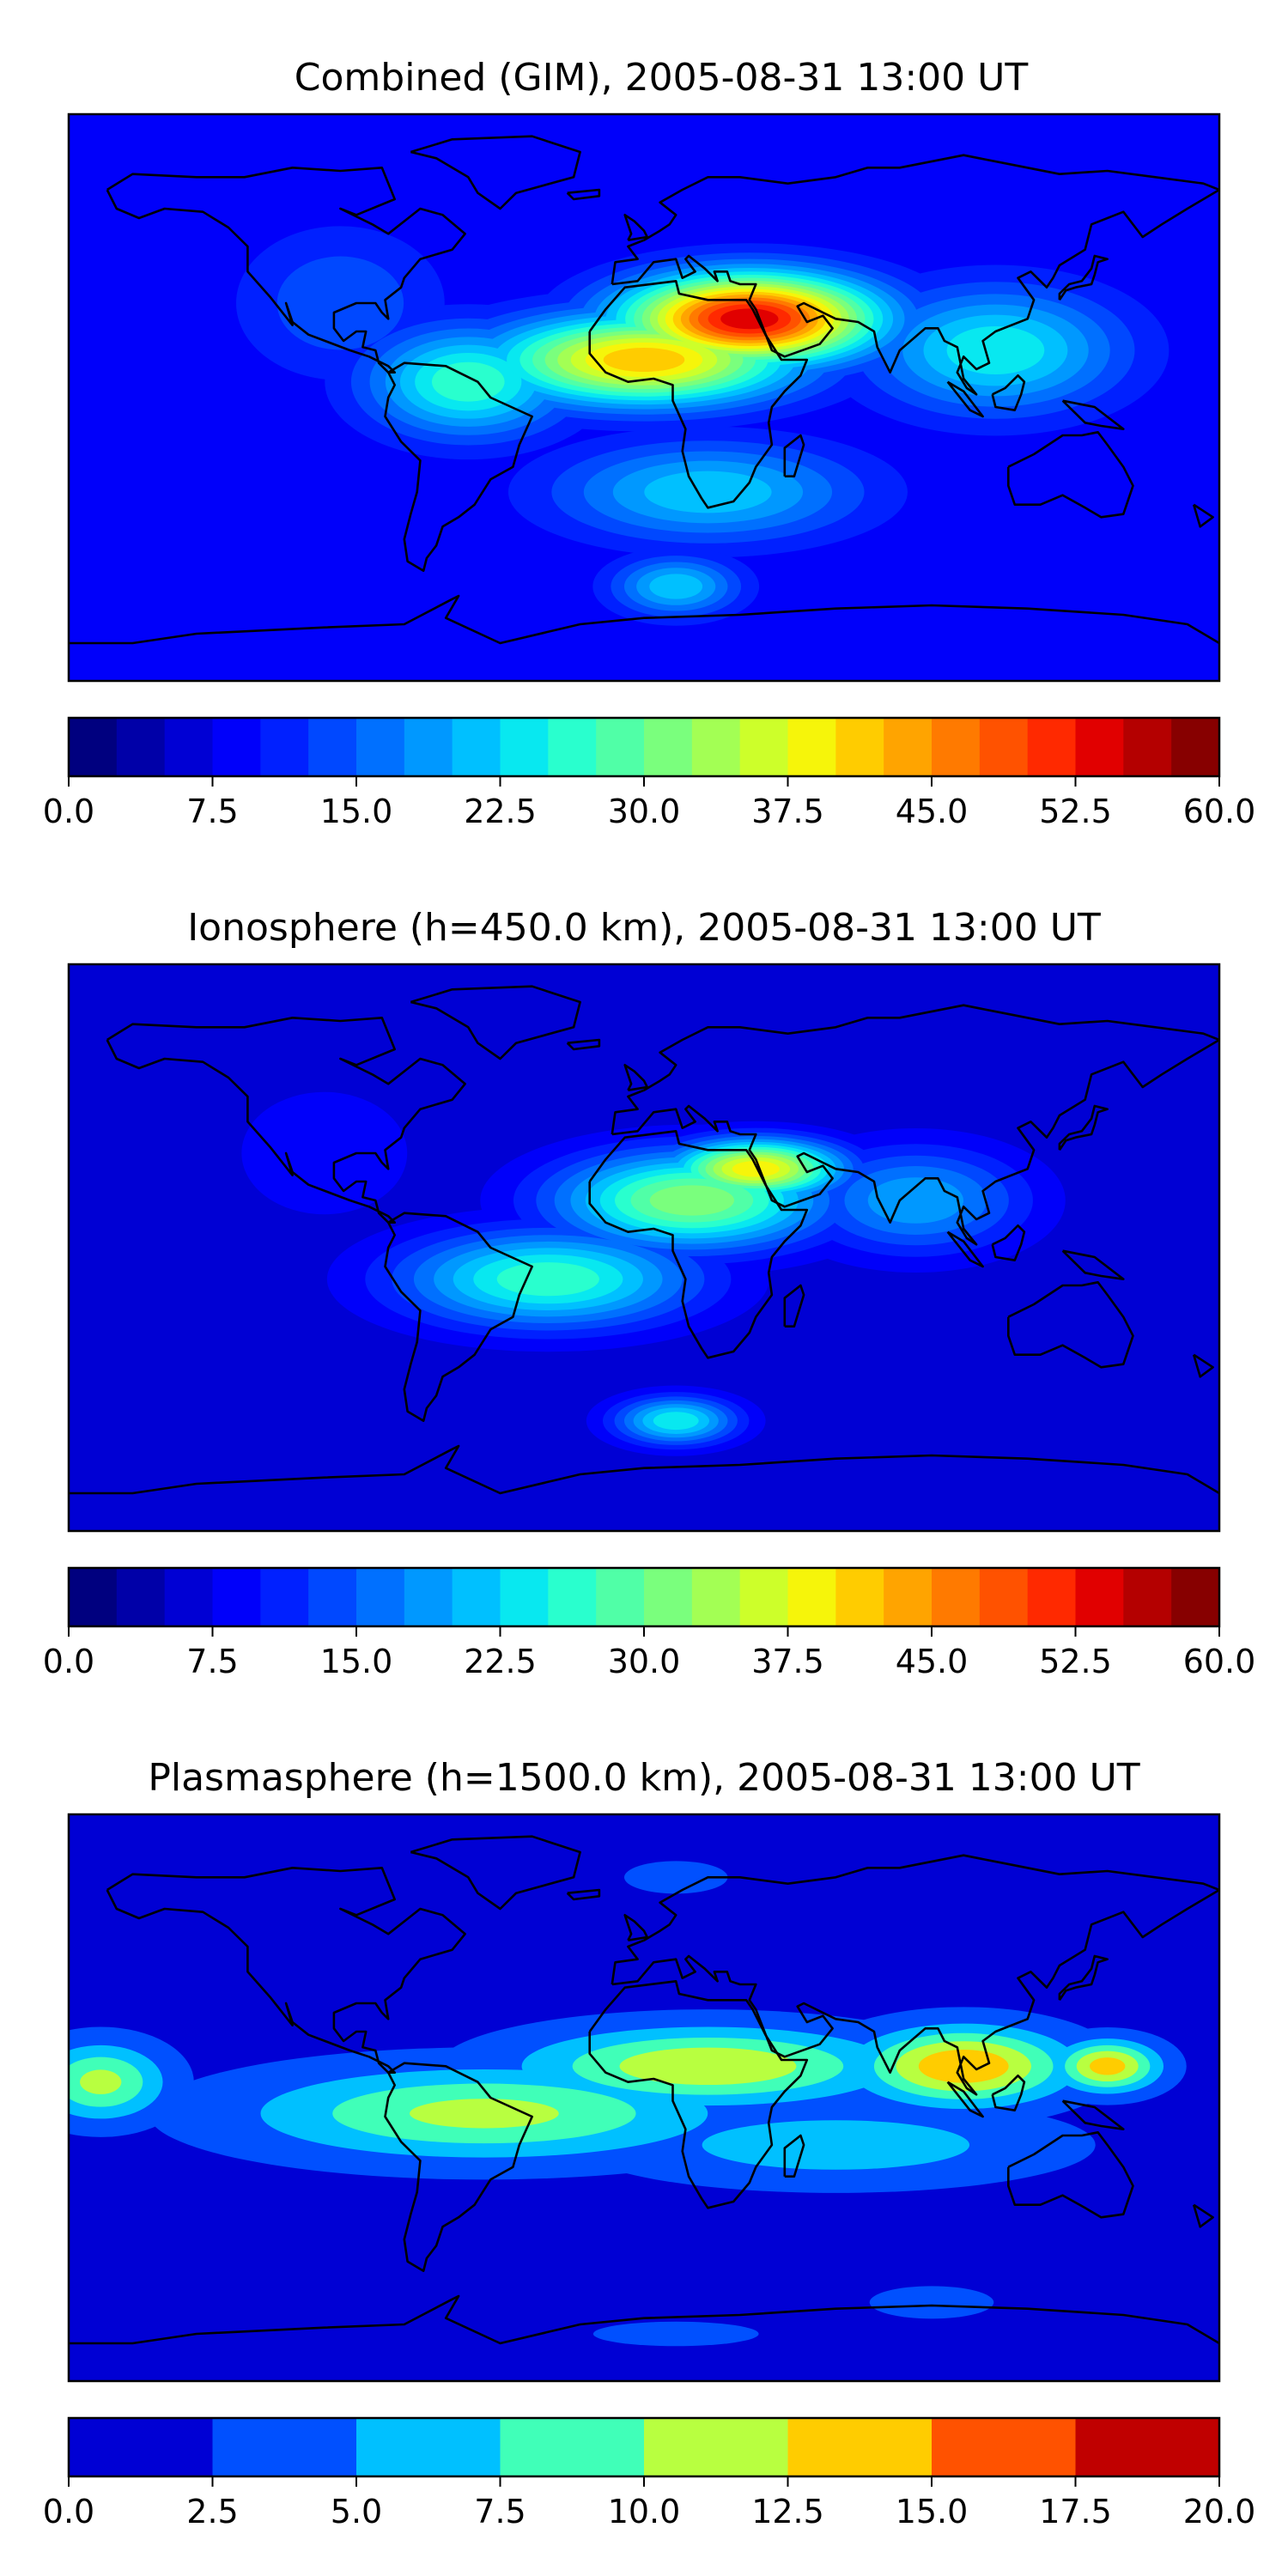 The image size is (1288, 2576). I want to click on coastline-new-zealand, so click(1203, 2215).